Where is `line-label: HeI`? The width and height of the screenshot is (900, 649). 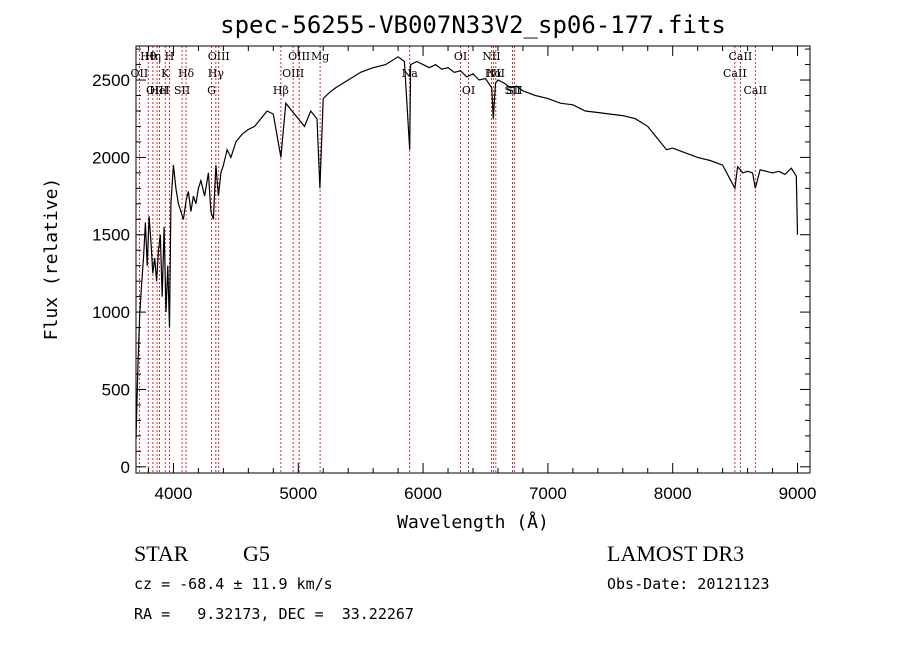 line-label: HeI is located at coordinates (159, 90).